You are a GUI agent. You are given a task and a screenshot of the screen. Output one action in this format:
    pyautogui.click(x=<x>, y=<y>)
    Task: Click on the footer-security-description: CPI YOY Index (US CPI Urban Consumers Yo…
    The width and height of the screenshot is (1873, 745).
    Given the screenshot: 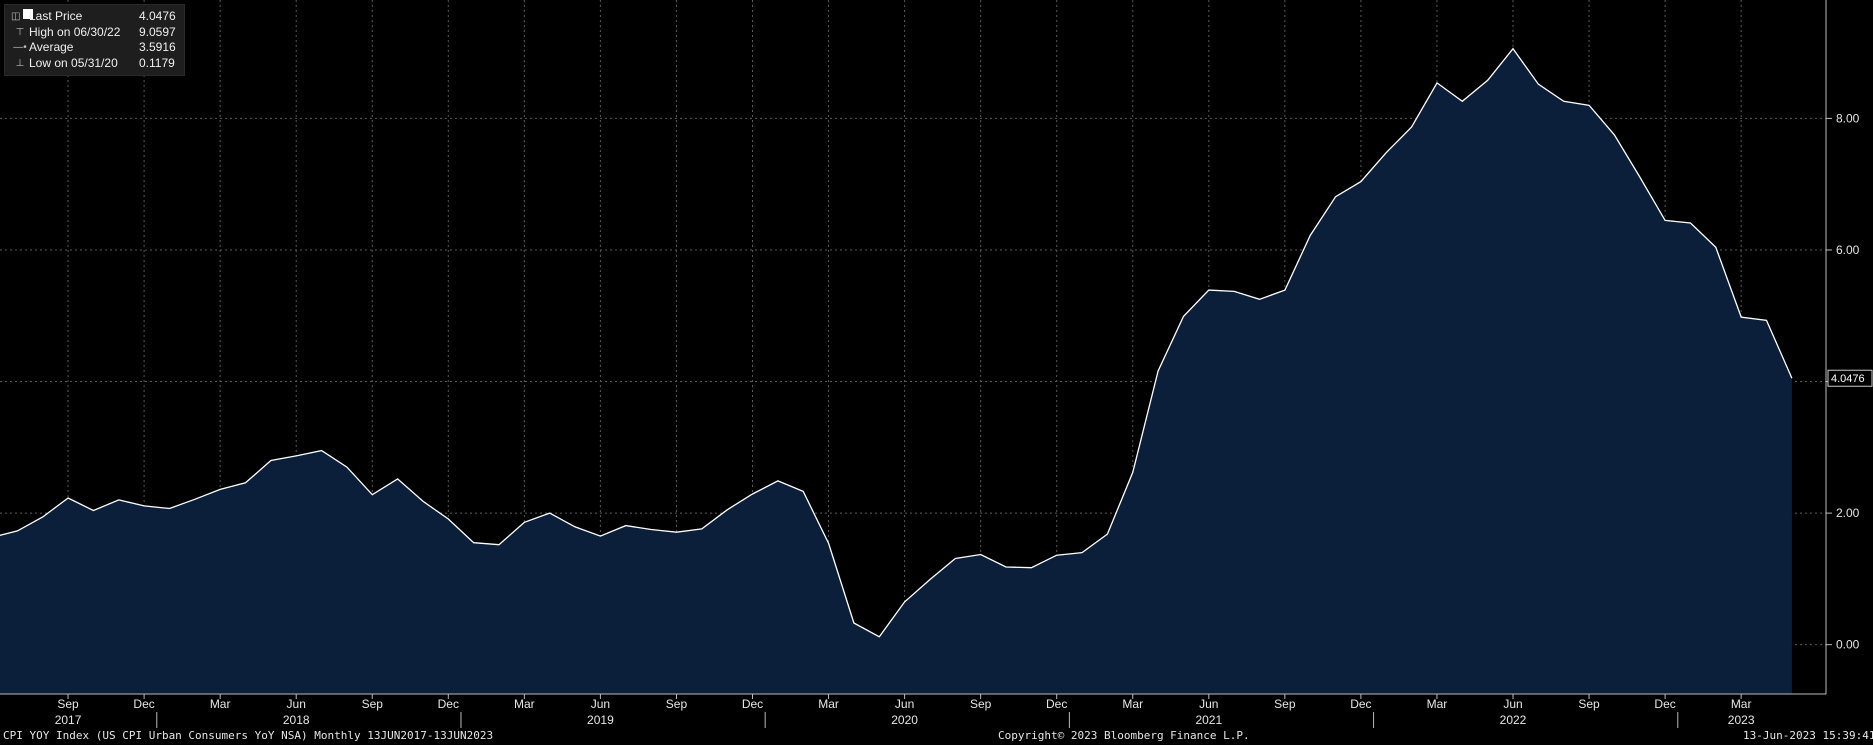 What is the action you would take?
    pyautogui.click(x=248, y=735)
    